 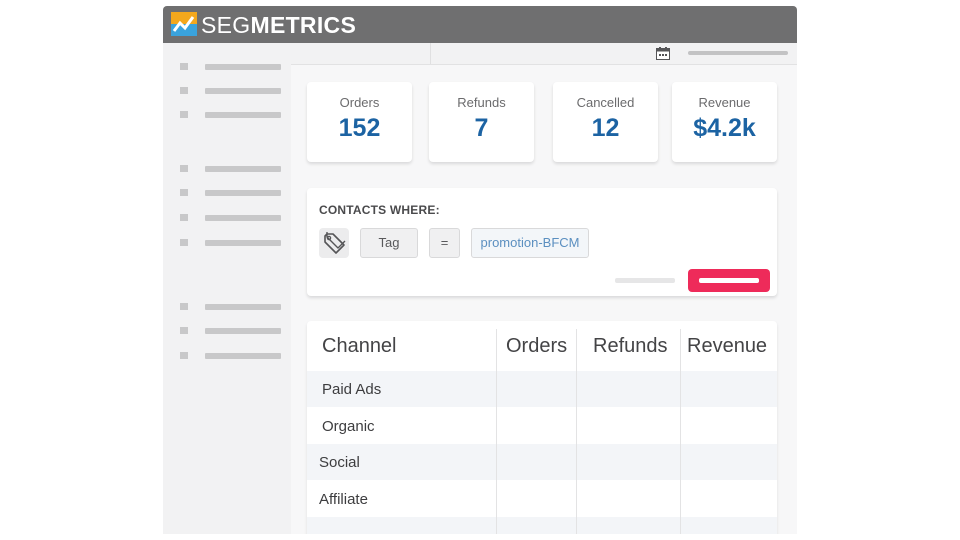 What do you see at coordinates (184, 24) in the screenshot?
I see `logo-icon` at bounding box center [184, 24].